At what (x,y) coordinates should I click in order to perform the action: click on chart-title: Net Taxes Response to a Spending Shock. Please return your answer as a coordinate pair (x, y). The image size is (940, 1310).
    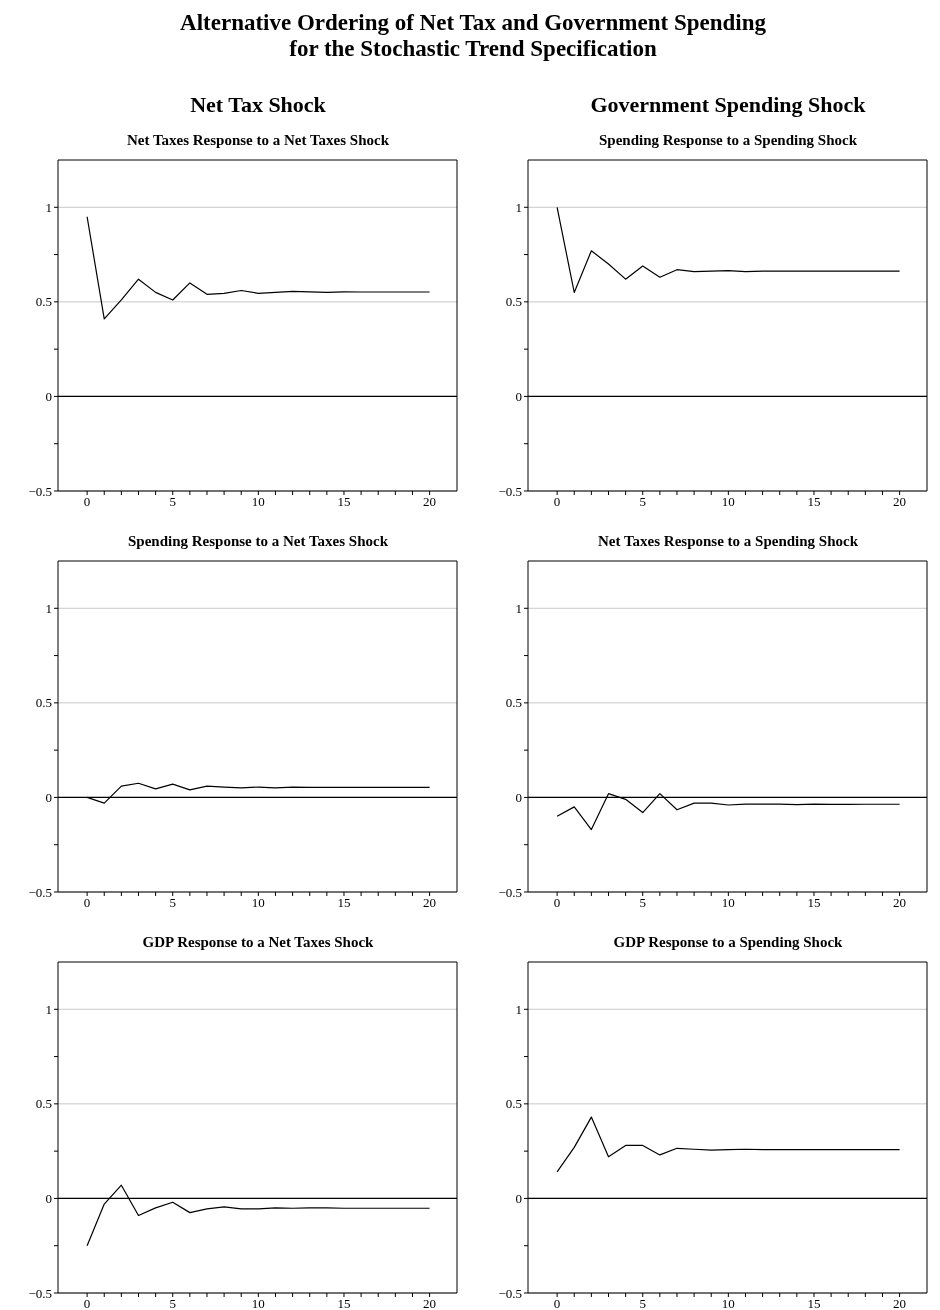
    Looking at the image, I should click on (728, 541).